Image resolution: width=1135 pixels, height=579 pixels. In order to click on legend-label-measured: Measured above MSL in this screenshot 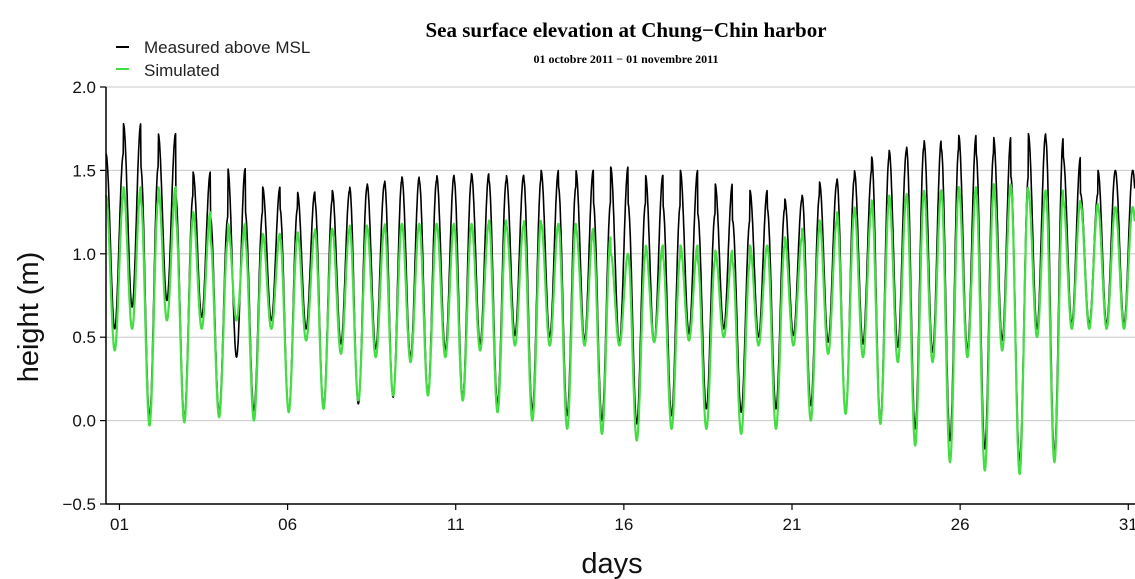, I will do `click(227, 47)`.